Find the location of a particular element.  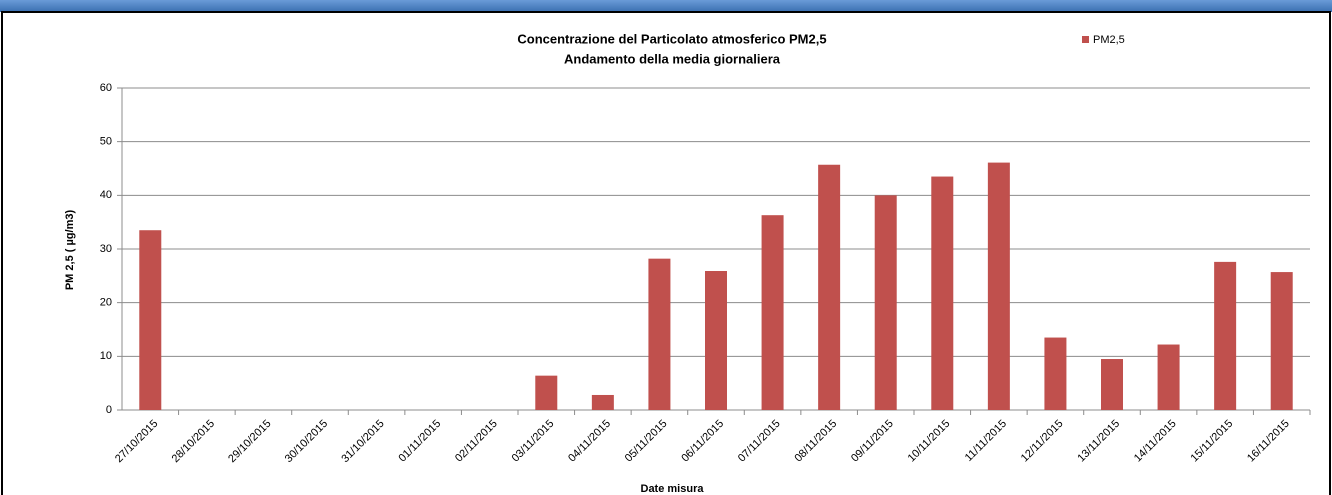

y-tick-label: 50 is located at coordinates (106, 142).